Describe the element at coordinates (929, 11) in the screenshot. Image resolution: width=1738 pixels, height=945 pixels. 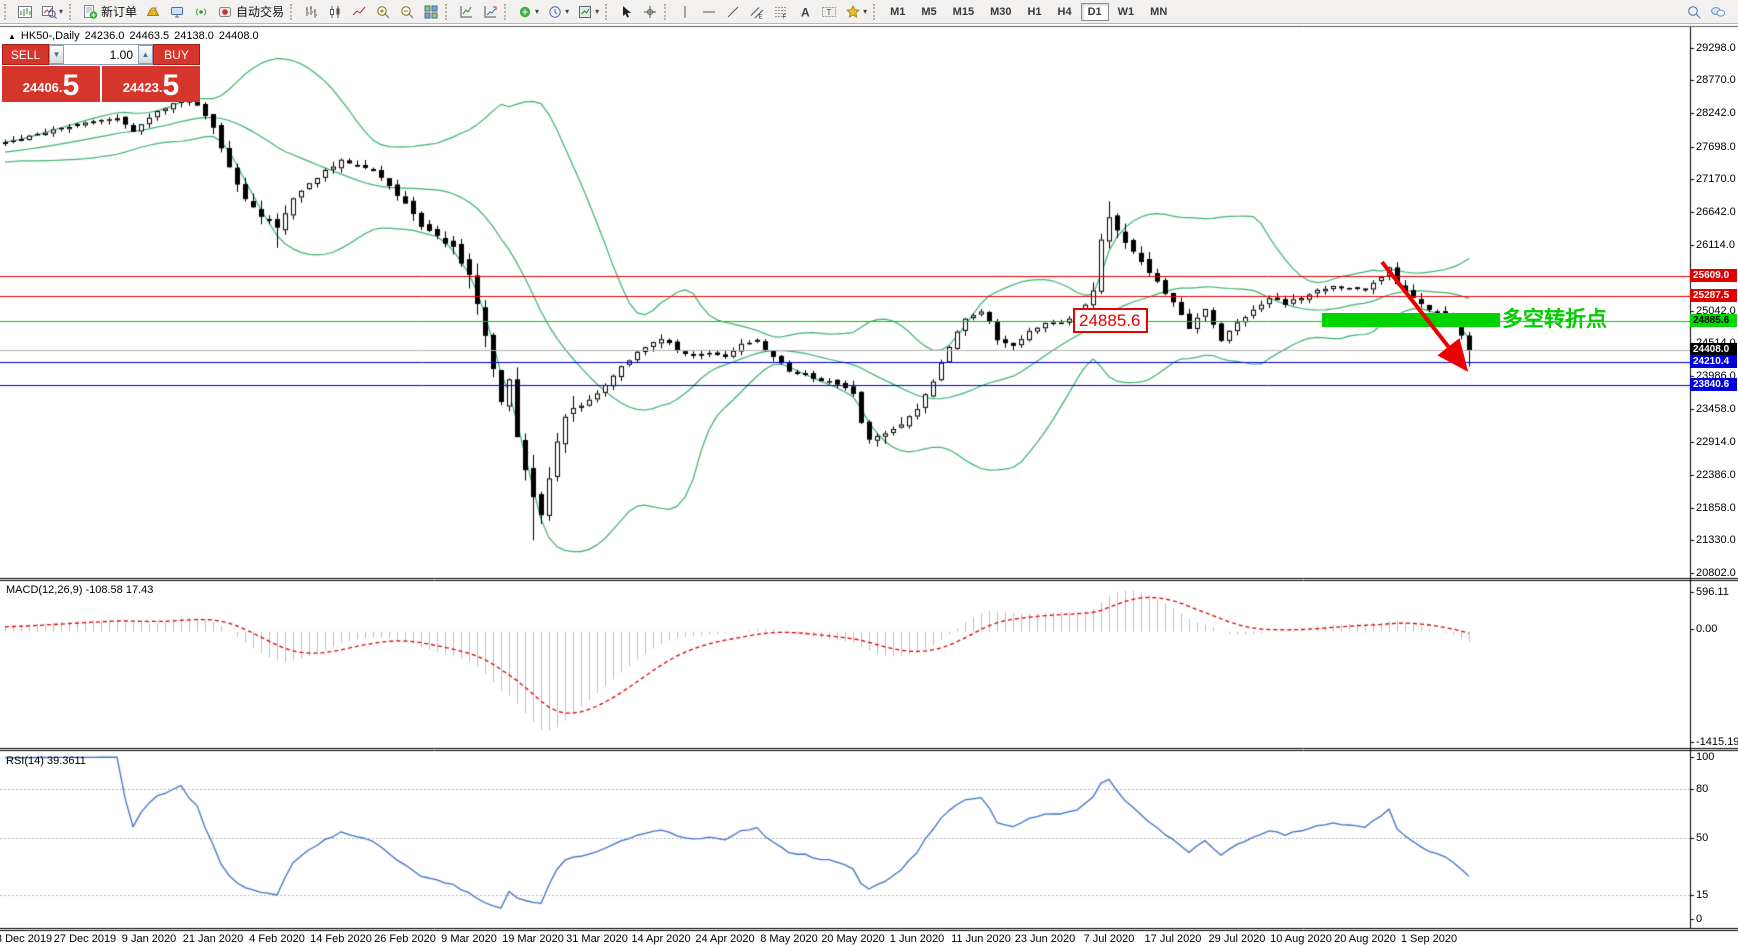
I see `timeframe-button-M5: M5` at that location.